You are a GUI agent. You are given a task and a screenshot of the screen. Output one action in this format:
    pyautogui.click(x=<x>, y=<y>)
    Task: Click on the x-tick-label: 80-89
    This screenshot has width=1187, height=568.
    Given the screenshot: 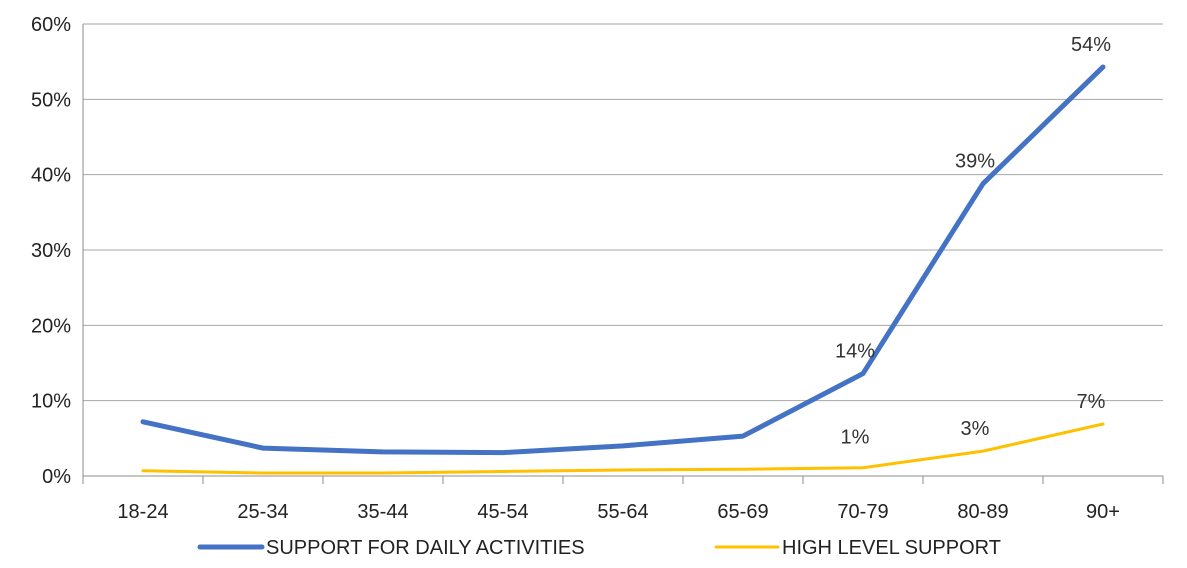 What is the action you would take?
    pyautogui.click(x=982, y=512)
    